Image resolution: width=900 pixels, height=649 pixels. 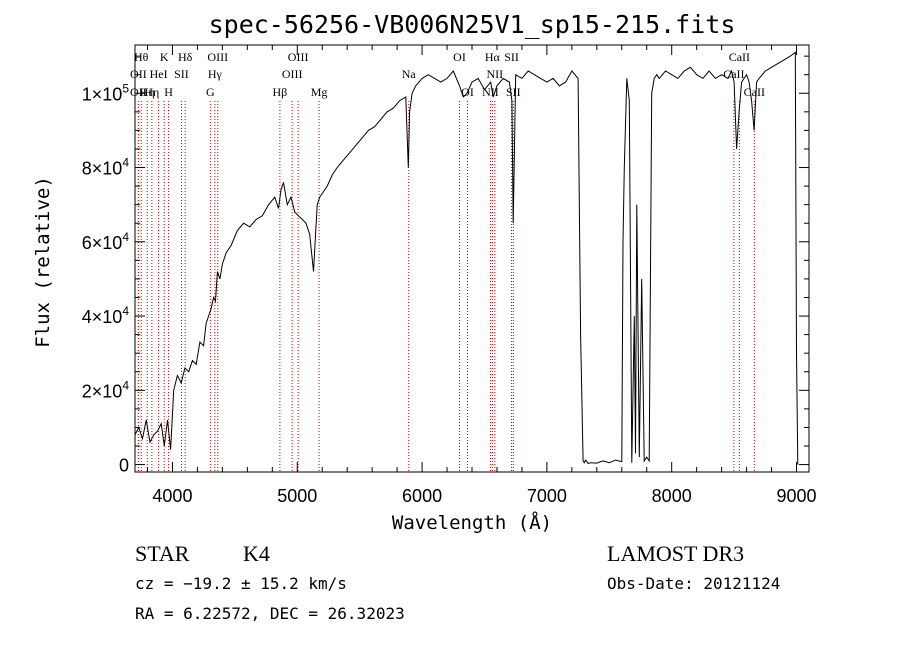 What do you see at coordinates (172, 496) in the screenshot?
I see `x-tick-label-0: 4000` at bounding box center [172, 496].